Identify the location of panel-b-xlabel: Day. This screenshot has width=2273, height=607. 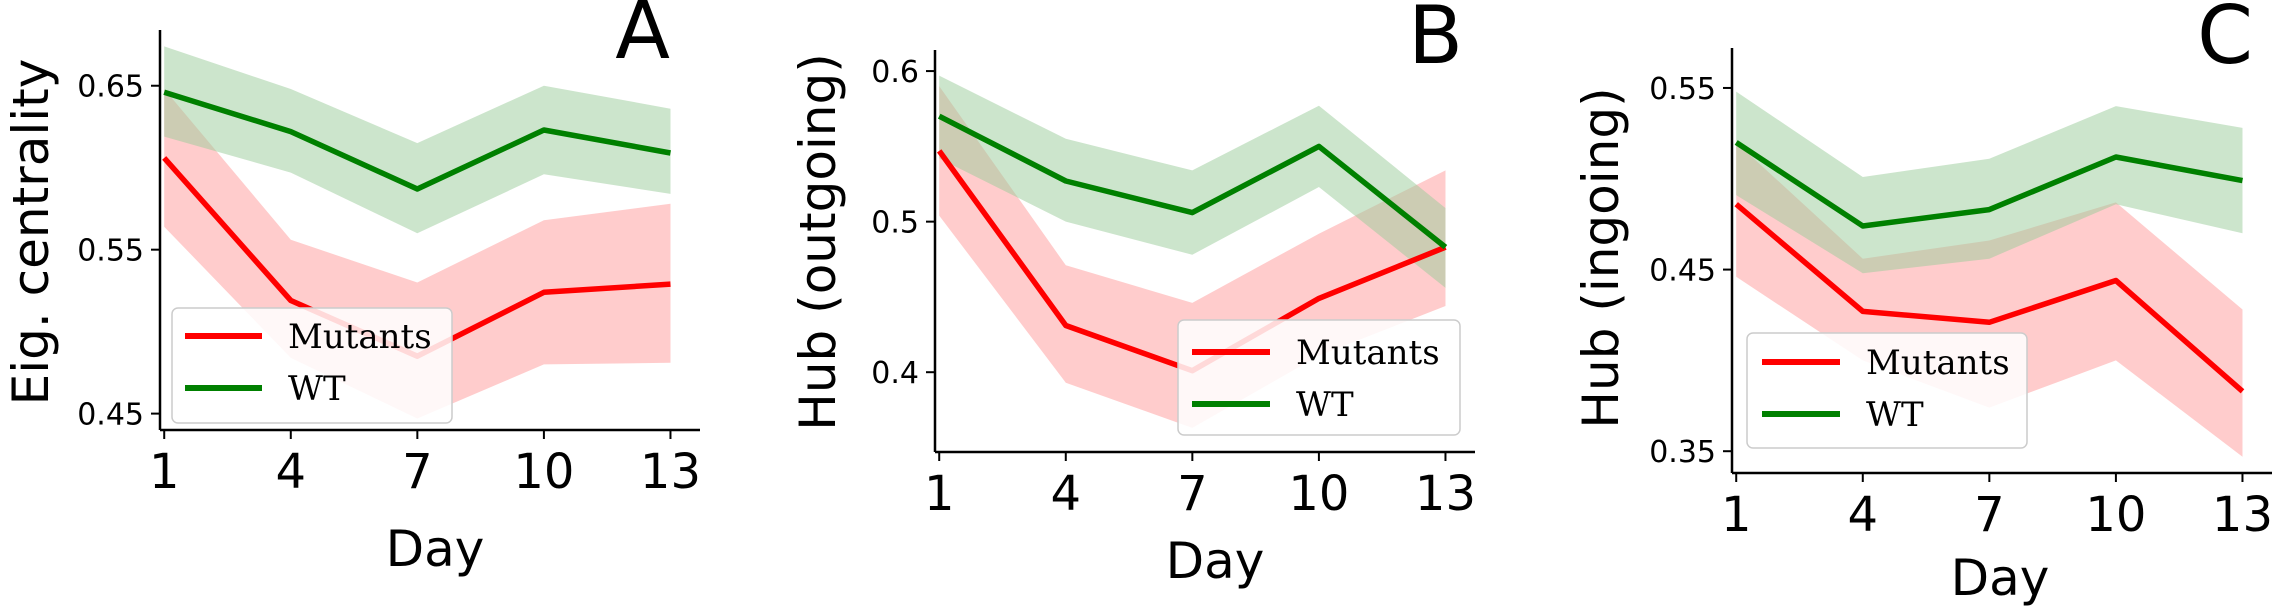
(1215, 561).